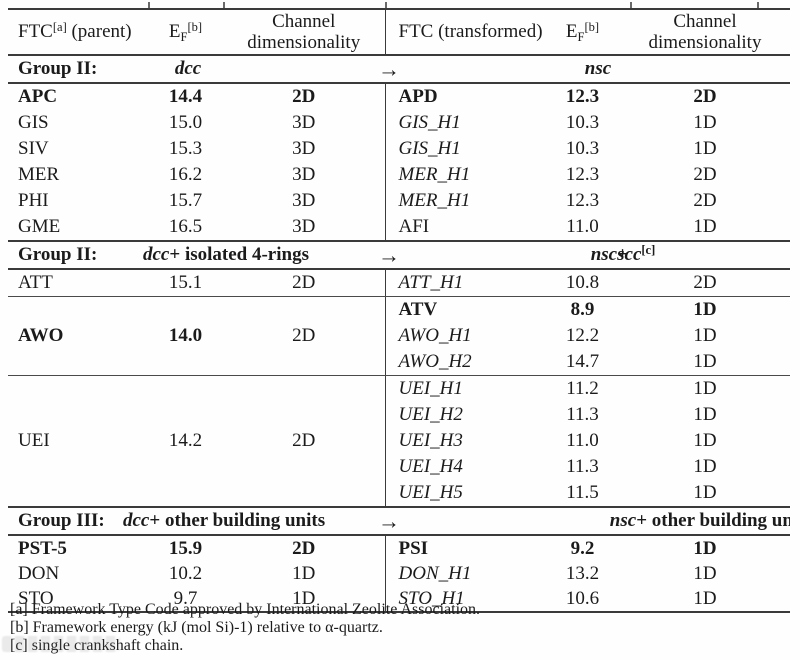 This screenshot has width=800, height=660. What do you see at coordinates (464, 493) in the screenshot?
I see `transformed-ftc-cell: UEI_H5` at bounding box center [464, 493].